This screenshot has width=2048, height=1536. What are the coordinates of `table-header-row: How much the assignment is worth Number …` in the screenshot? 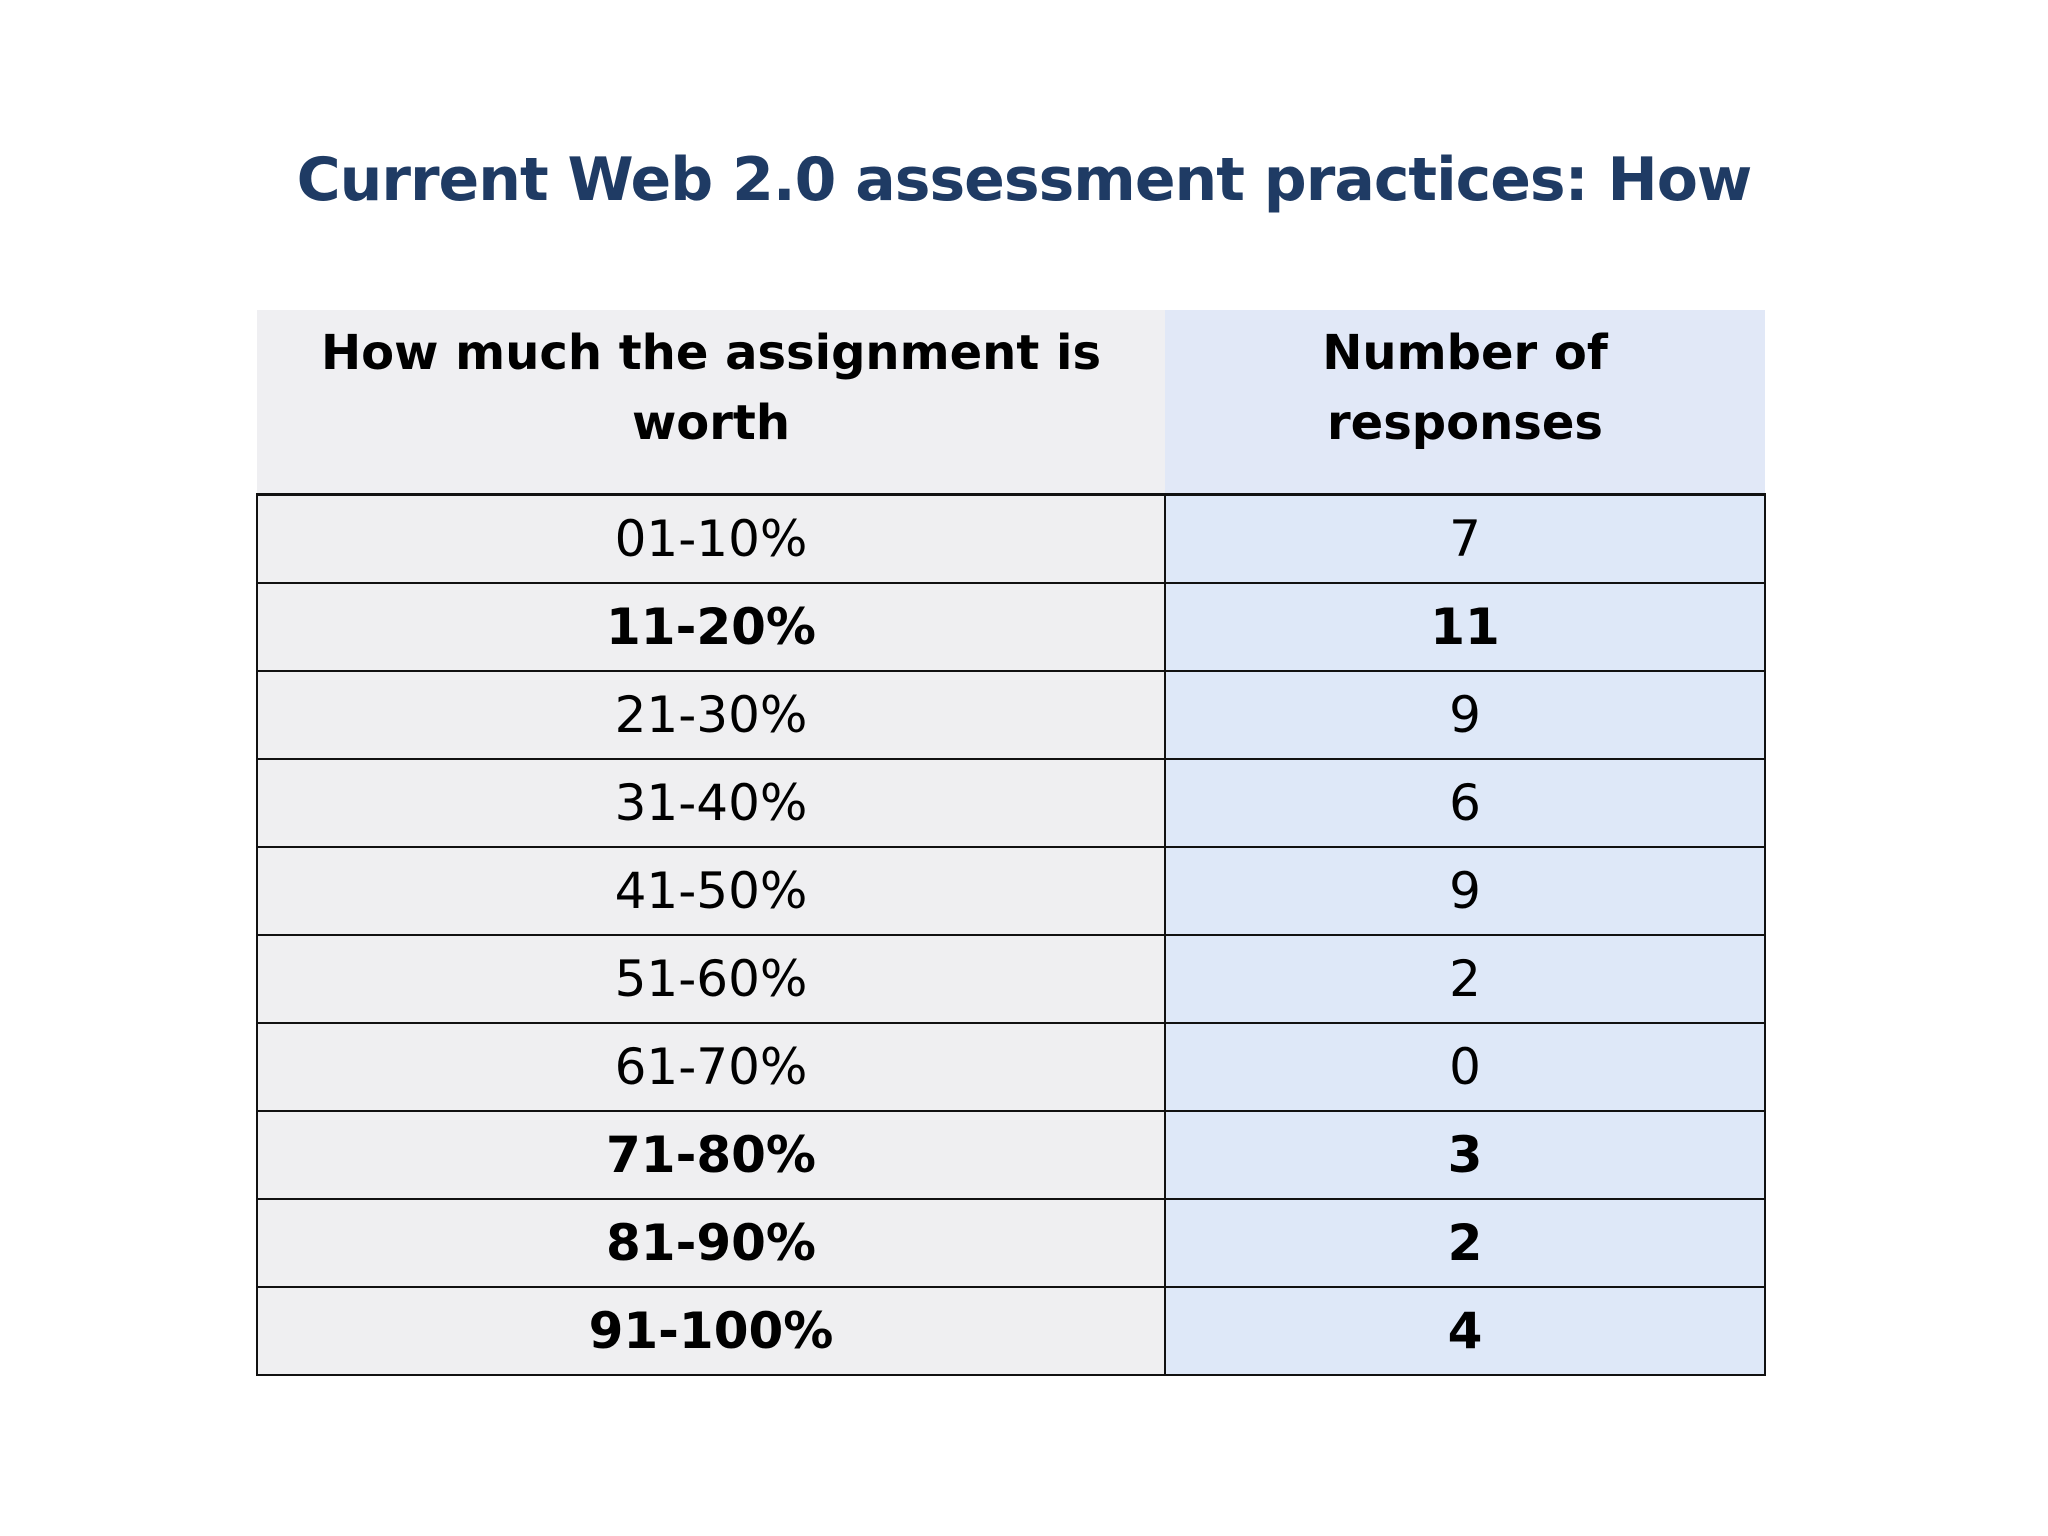 It's located at (1011, 402).